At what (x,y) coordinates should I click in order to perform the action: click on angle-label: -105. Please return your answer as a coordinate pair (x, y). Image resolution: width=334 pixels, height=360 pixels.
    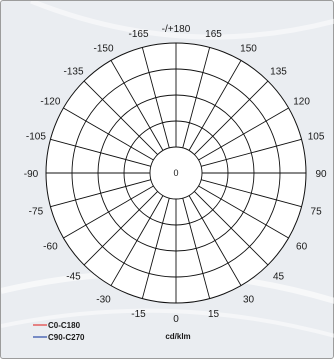
    Looking at the image, I should click on (36, 137).